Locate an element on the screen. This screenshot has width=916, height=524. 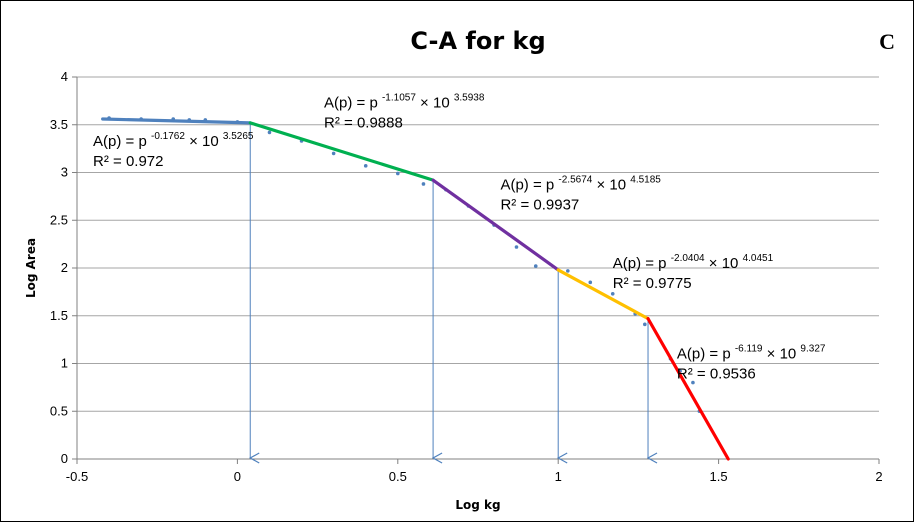
y-tick-label: 2 is located at coordinates (64, 267).